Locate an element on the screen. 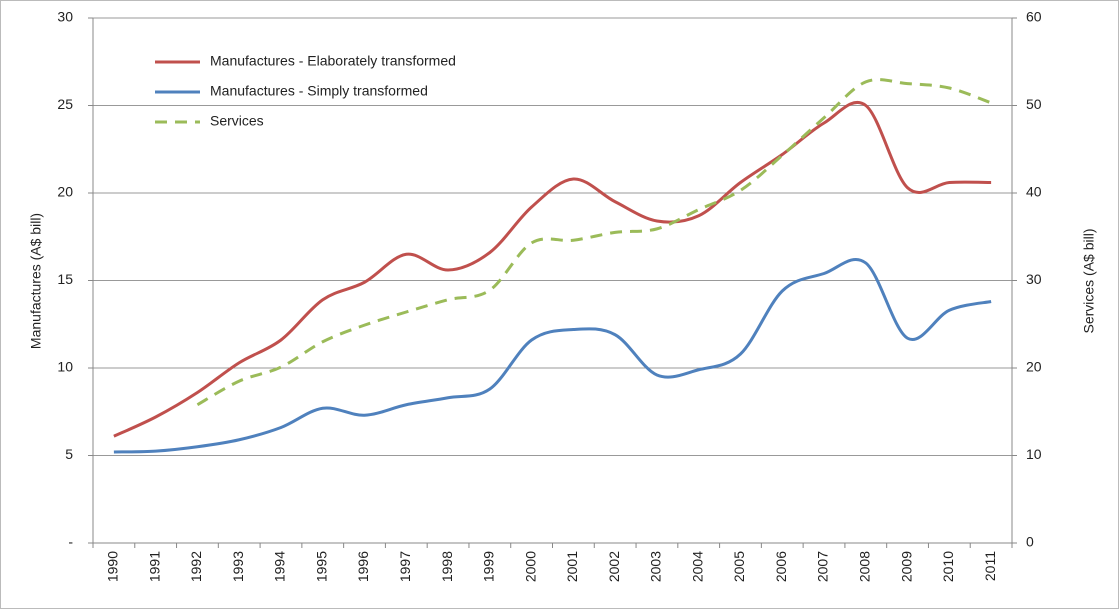 This screenshot has width=1120, height=610. y2-tick-label: 30 is located at coordinates (1034, 279).